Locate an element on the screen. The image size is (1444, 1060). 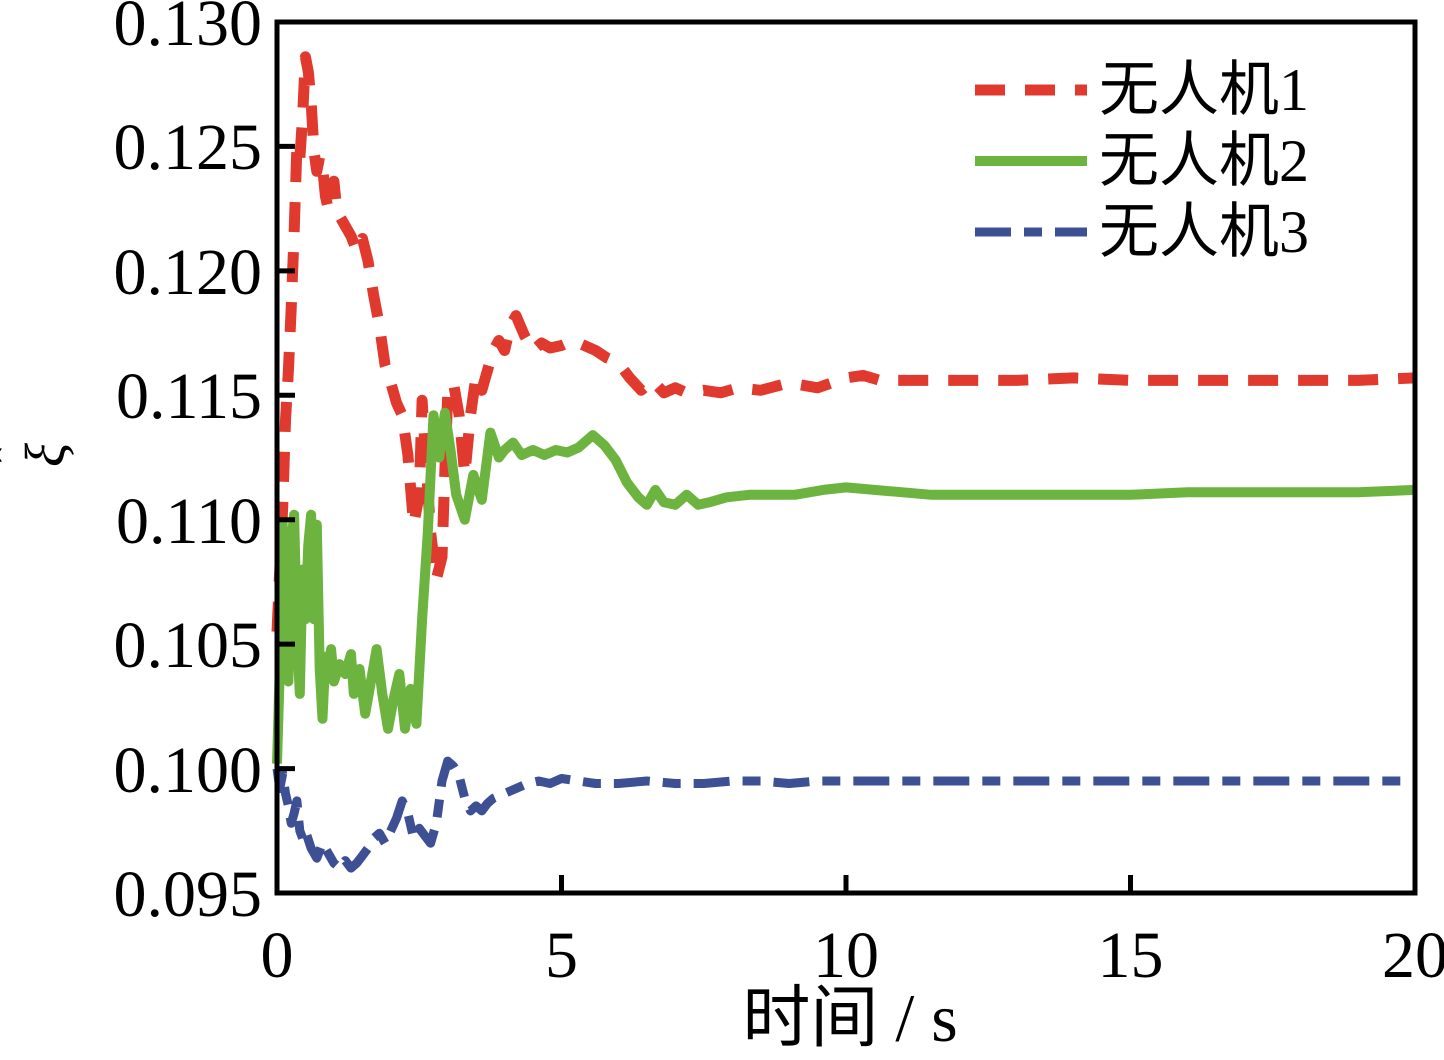
legend-item-uav1: 无人机1 is located at coordinates (1142, 89).